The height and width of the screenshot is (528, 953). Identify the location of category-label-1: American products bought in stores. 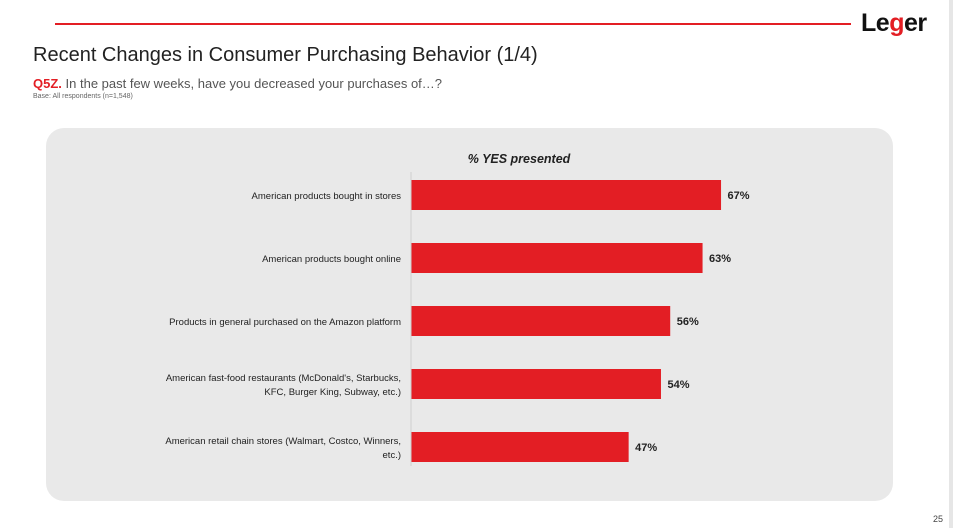
(327, 196).